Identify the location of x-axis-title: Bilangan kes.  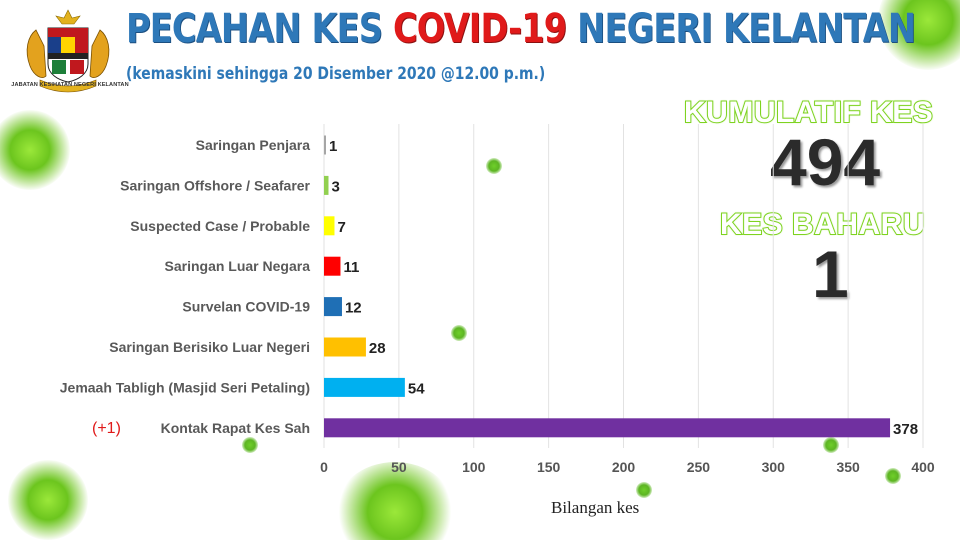
(595, 507).